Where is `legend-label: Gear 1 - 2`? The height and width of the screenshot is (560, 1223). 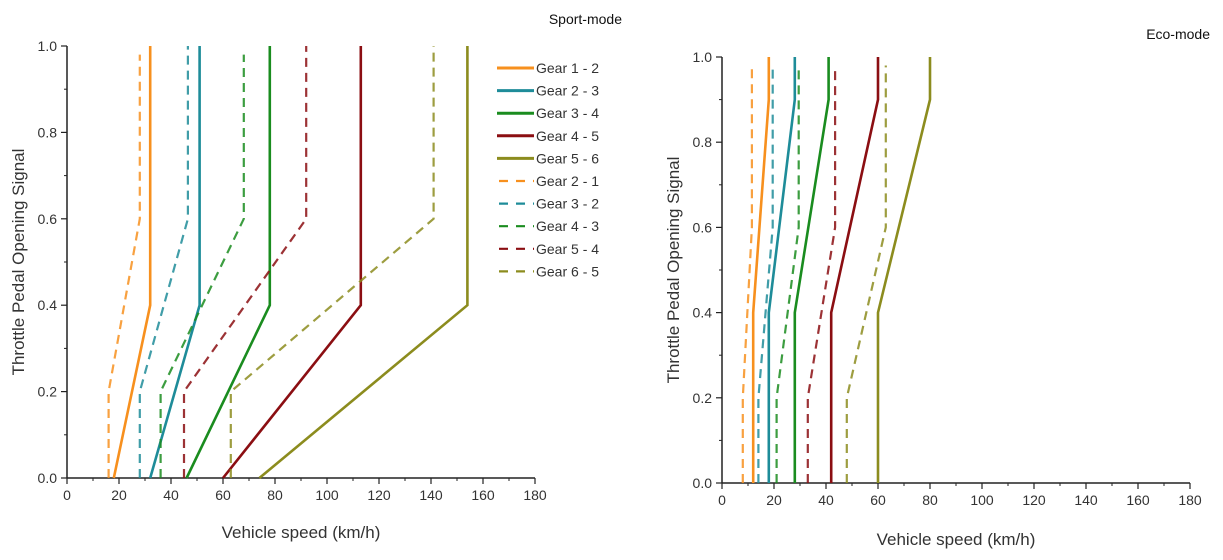
legend-label: Gear 1 - 2 is located at coordinates (567, 68).